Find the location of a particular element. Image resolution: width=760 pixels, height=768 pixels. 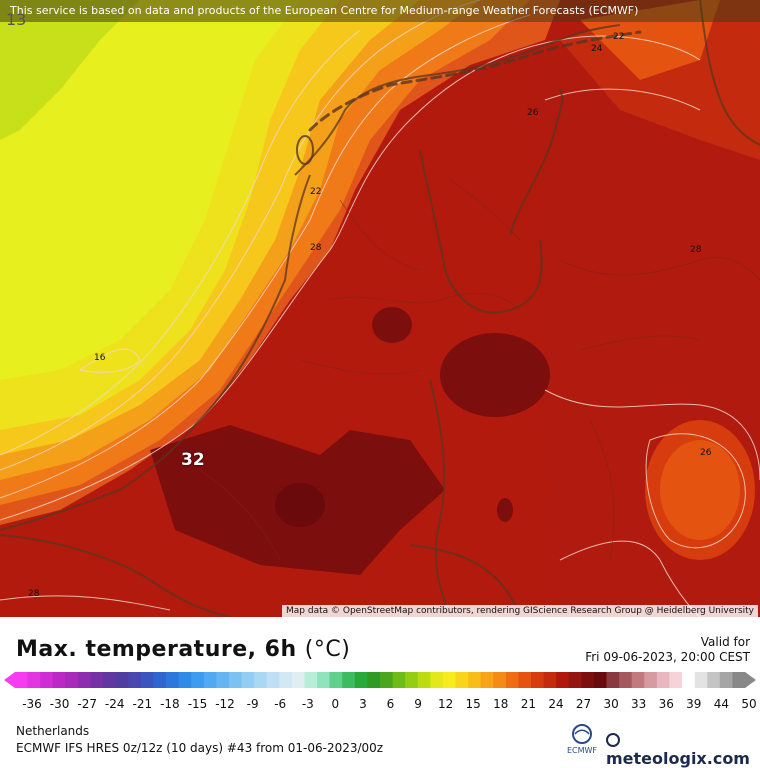

contour-label: 22 is located at coordinates (316, 192).